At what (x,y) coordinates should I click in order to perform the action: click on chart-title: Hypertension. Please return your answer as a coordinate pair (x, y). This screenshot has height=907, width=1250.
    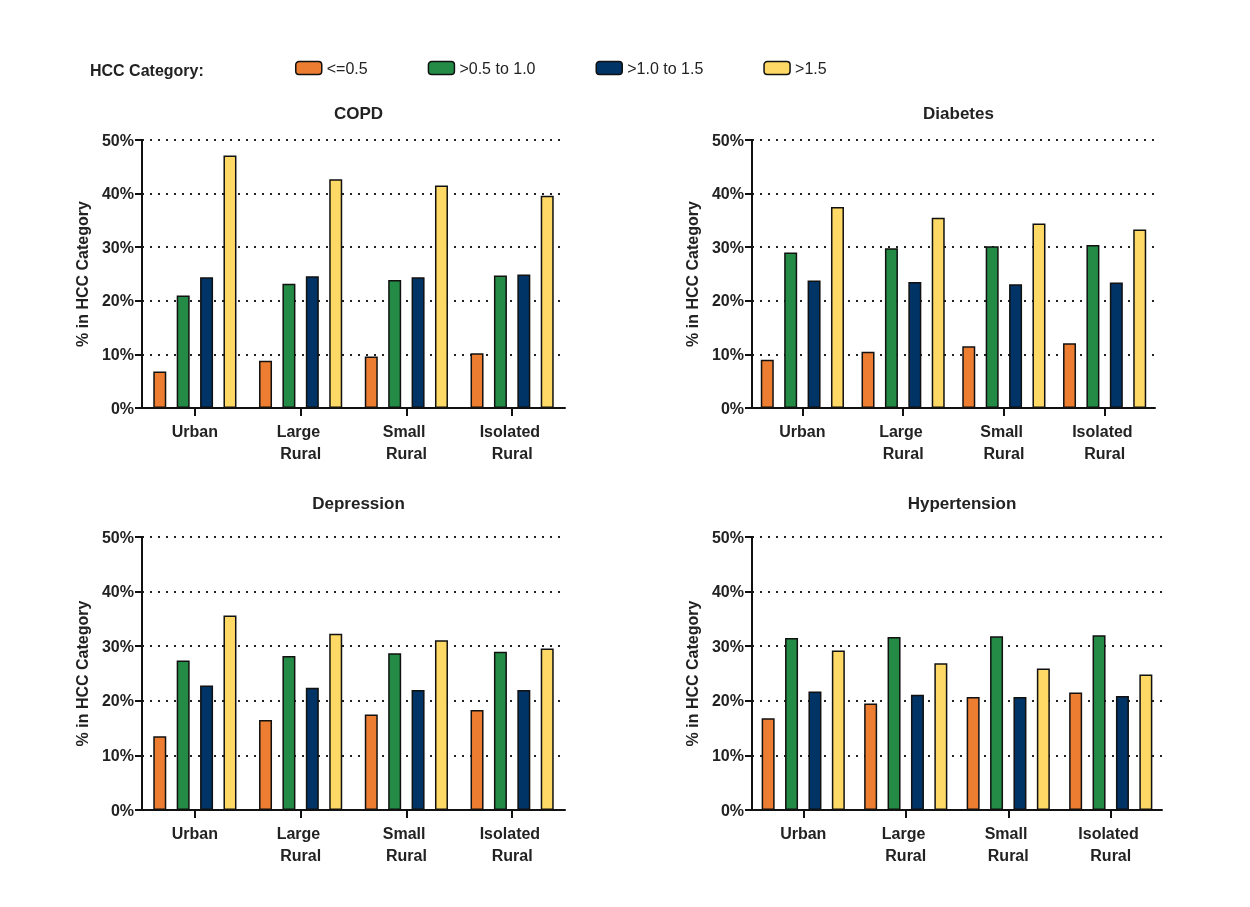
    Looking at the image, I should click on (962, 503).